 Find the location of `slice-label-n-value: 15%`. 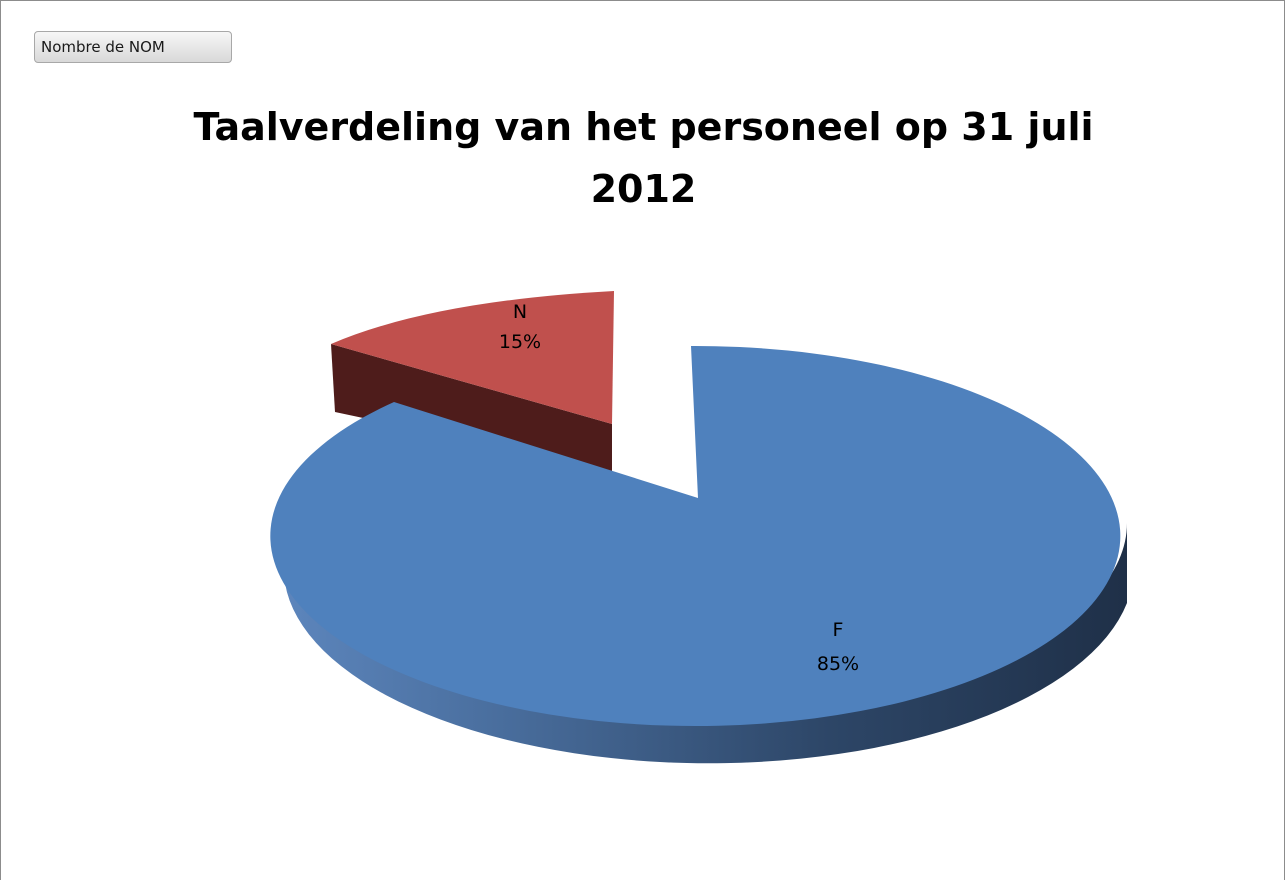

slice-label-n-value: 15% is located at coordinates (520, 342).